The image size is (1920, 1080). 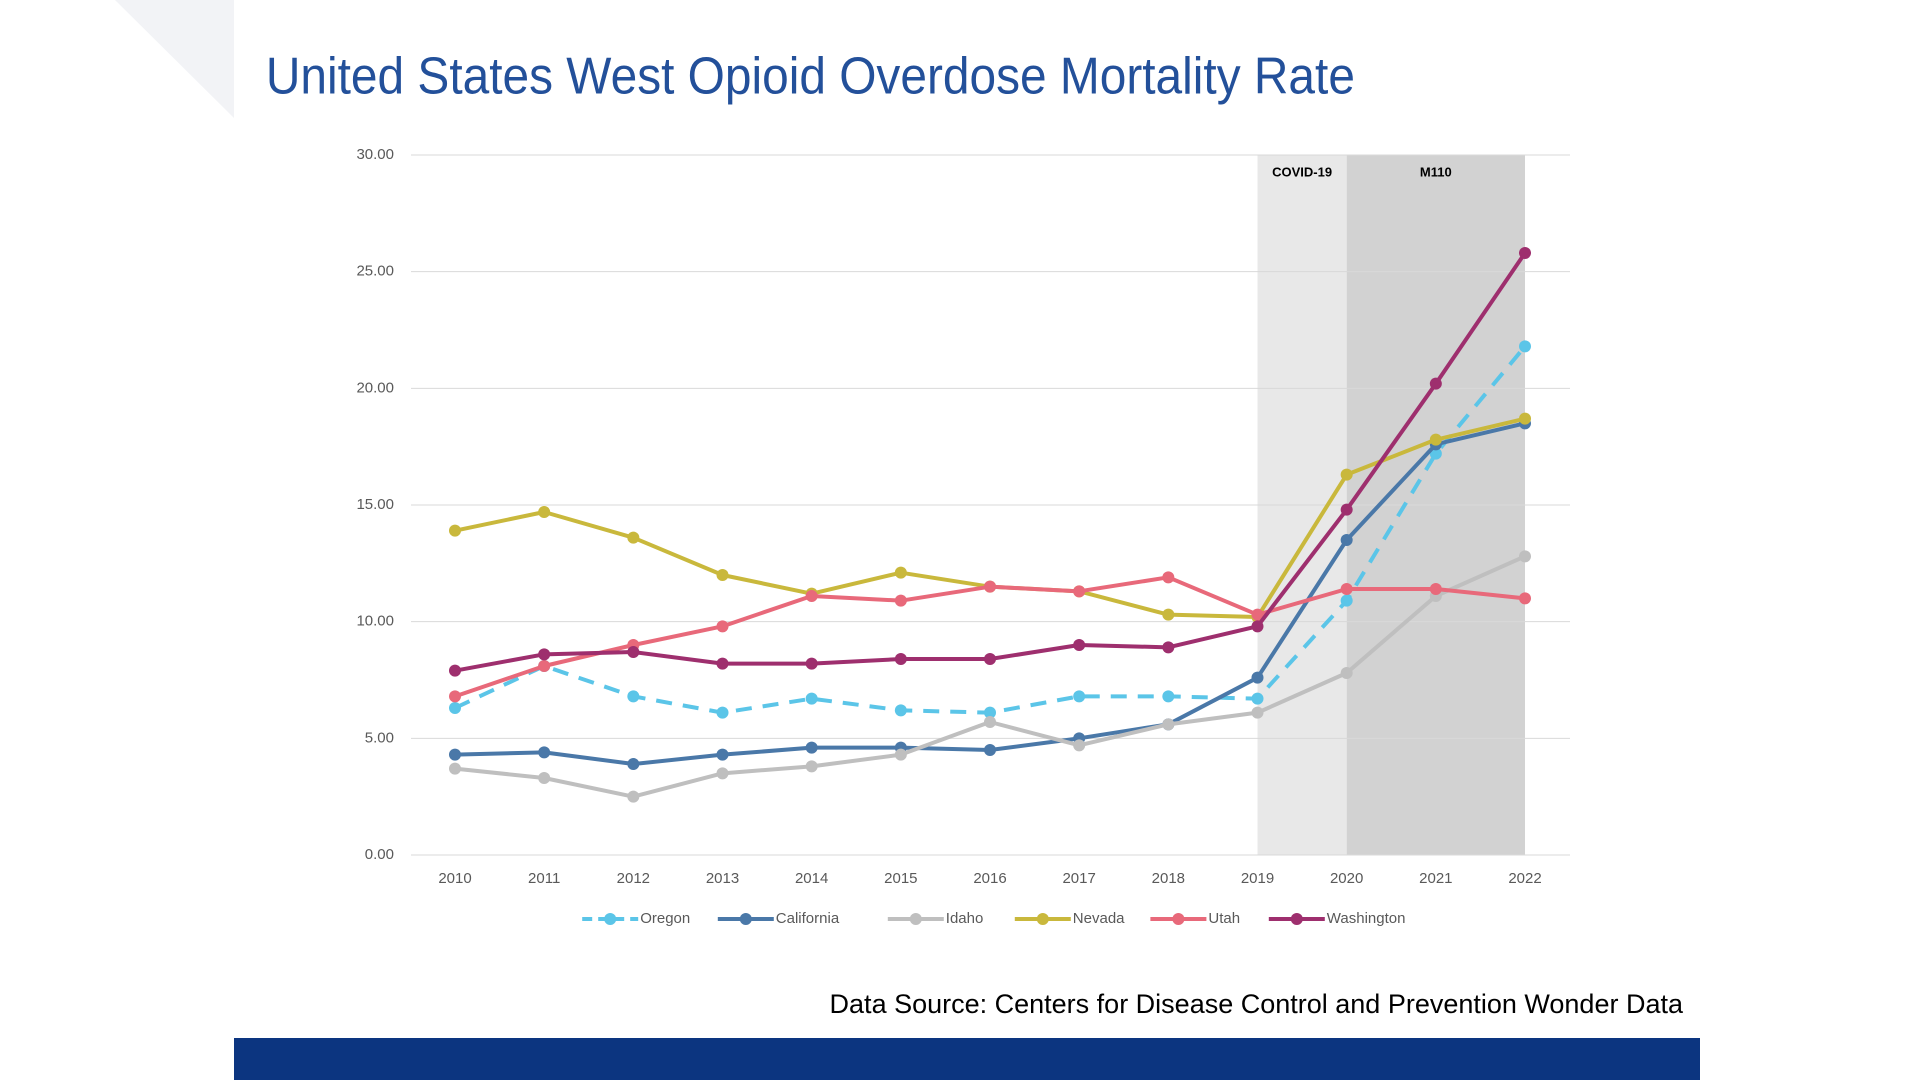 What do you see at coordinates (967, 1059) in the screenshot?
I see `footer-bar` at bounding box center [967, 1059].